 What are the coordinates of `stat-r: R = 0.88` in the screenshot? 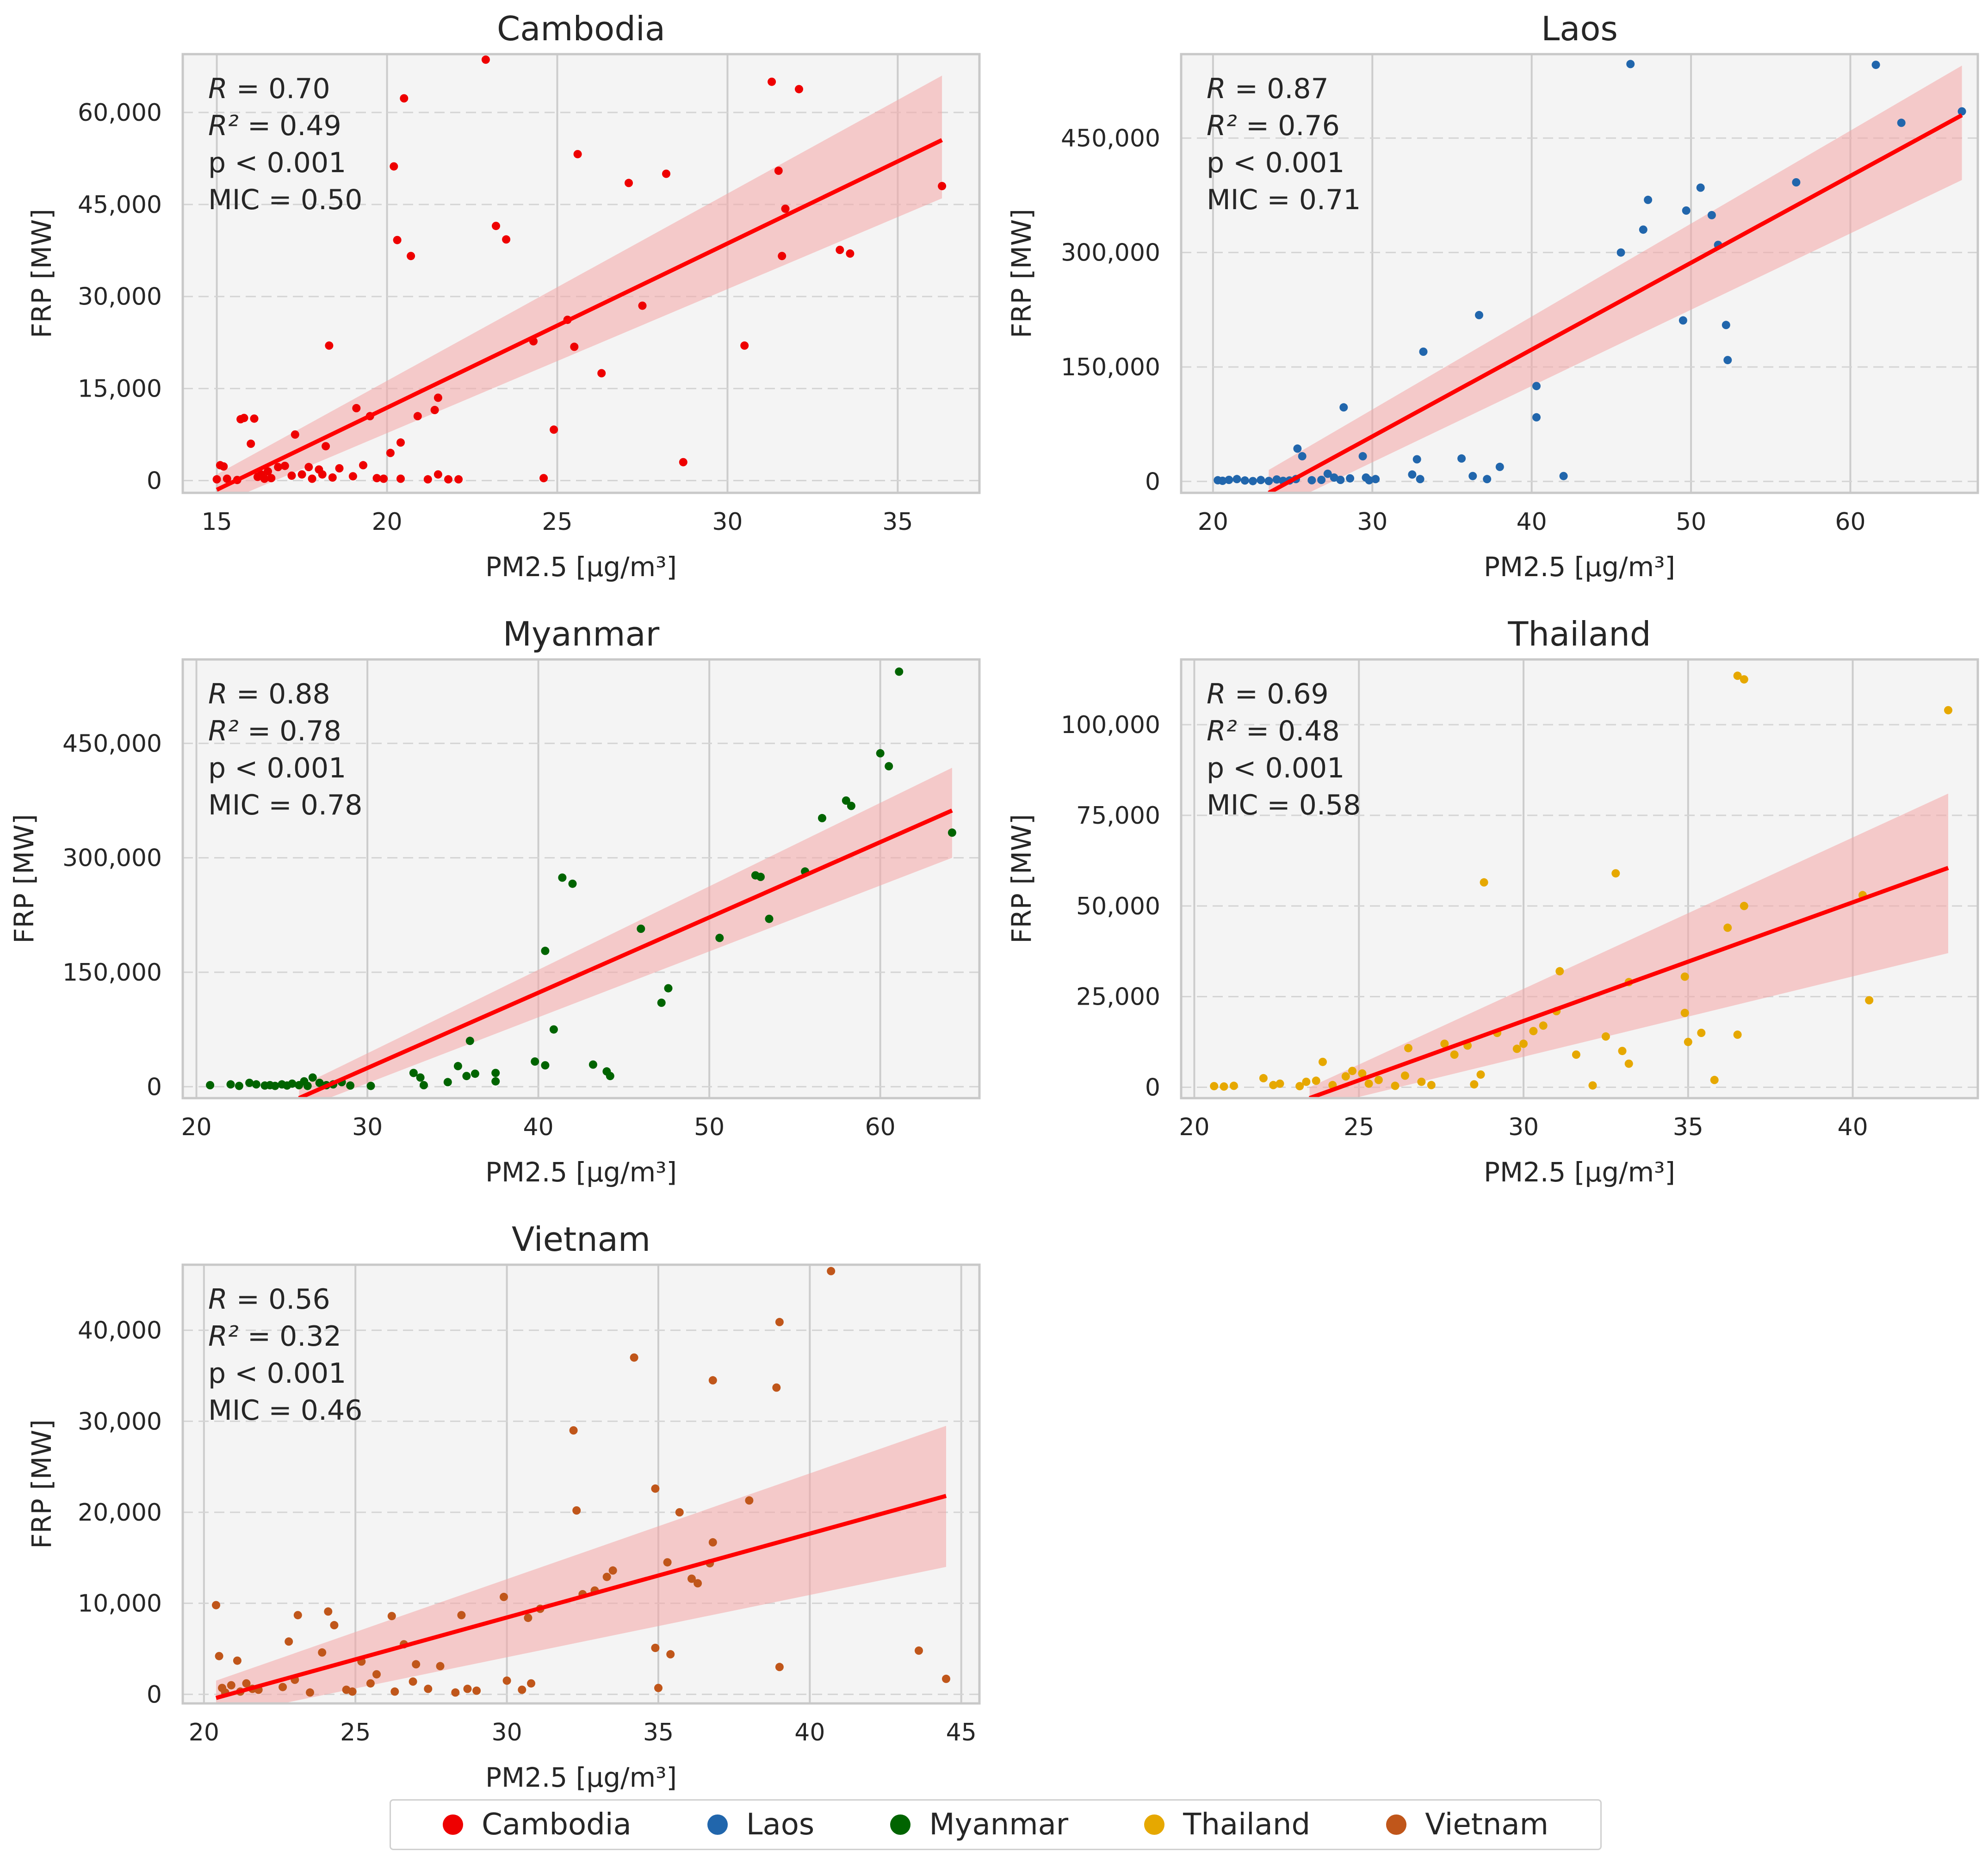 It's located at (269, 694).